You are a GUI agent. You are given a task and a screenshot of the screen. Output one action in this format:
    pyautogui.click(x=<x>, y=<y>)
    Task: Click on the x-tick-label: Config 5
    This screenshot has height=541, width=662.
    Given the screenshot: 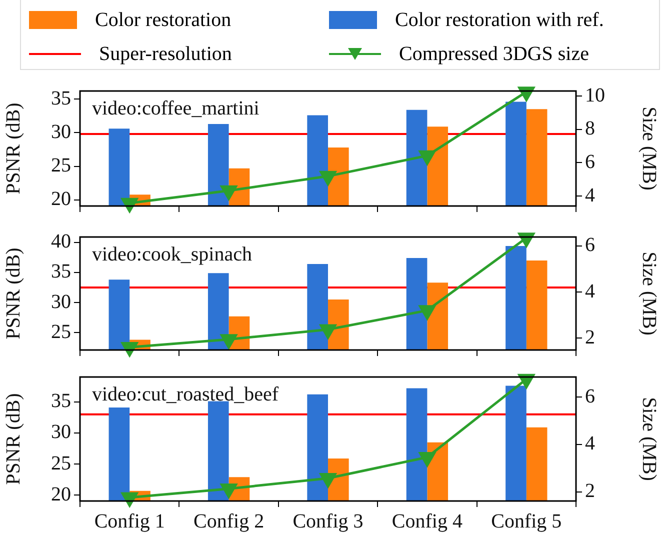 What is the action you would take?
    pyautogui.click(x=526, y=521)
    